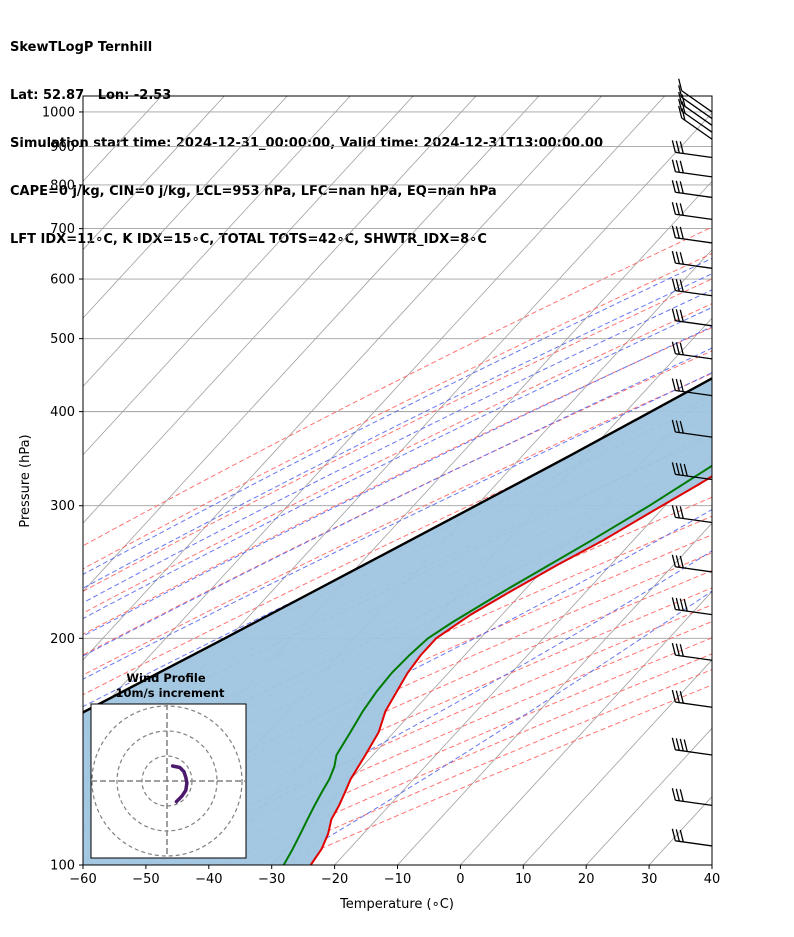  What do you see at coordinates (62, 147) in the screenshot?
I see `y-tick-label: 900` at bounding box center [62, 147].